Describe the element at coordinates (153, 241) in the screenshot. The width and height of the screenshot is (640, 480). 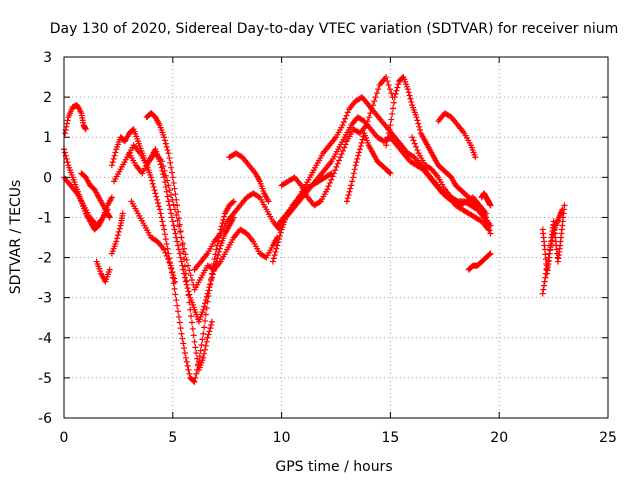
I see `series-track-k` at that location.